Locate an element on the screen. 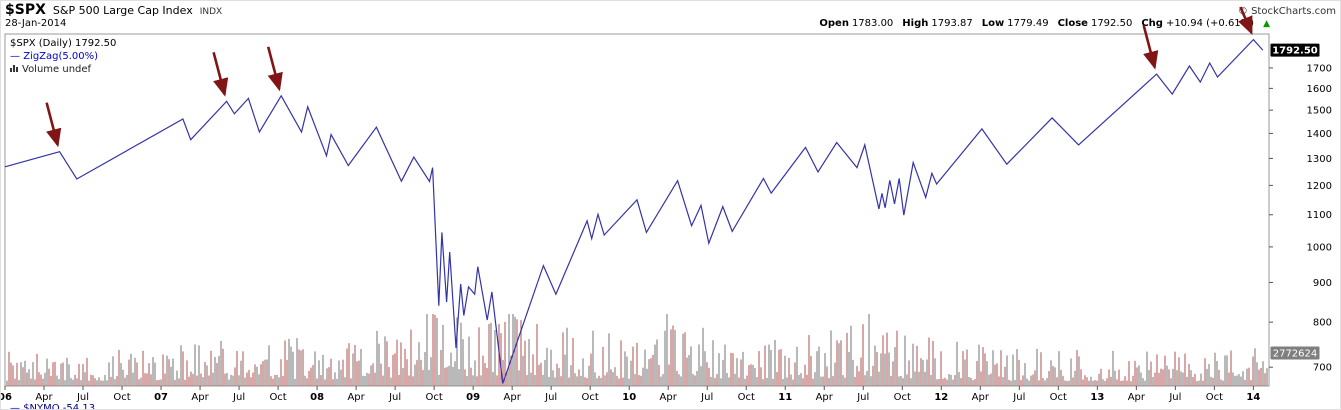 The width and height of the screenshot is (1341, 410). change-label: Chg is located at coordinates (1152, 23).